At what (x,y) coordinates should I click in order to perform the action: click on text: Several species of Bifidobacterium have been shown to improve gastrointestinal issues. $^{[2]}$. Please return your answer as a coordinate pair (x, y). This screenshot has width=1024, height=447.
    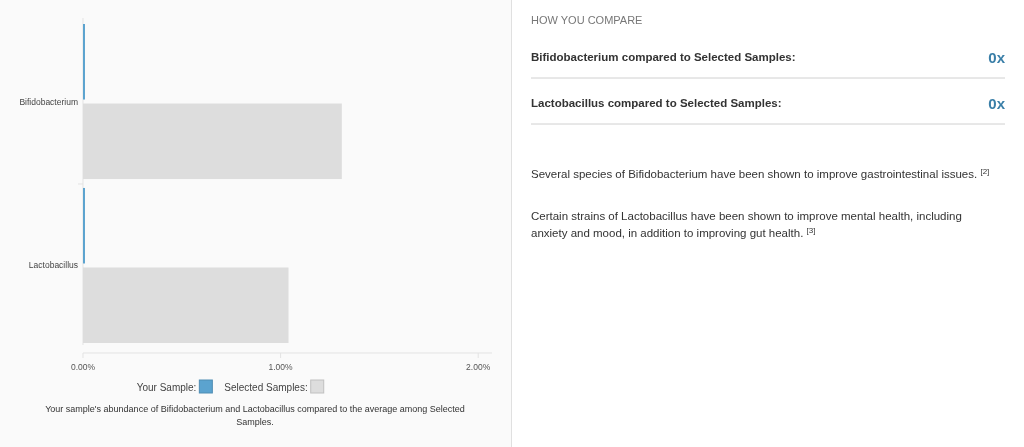
    Looking at the image, I should click on (760, 173).